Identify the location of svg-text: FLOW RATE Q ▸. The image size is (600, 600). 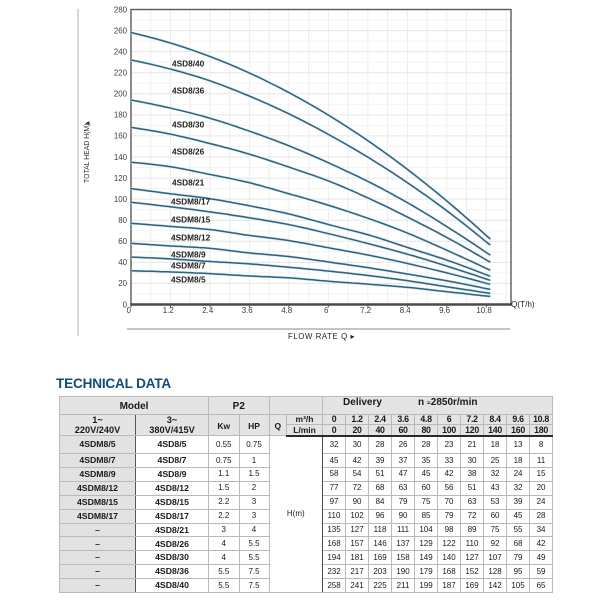
(321, 336).